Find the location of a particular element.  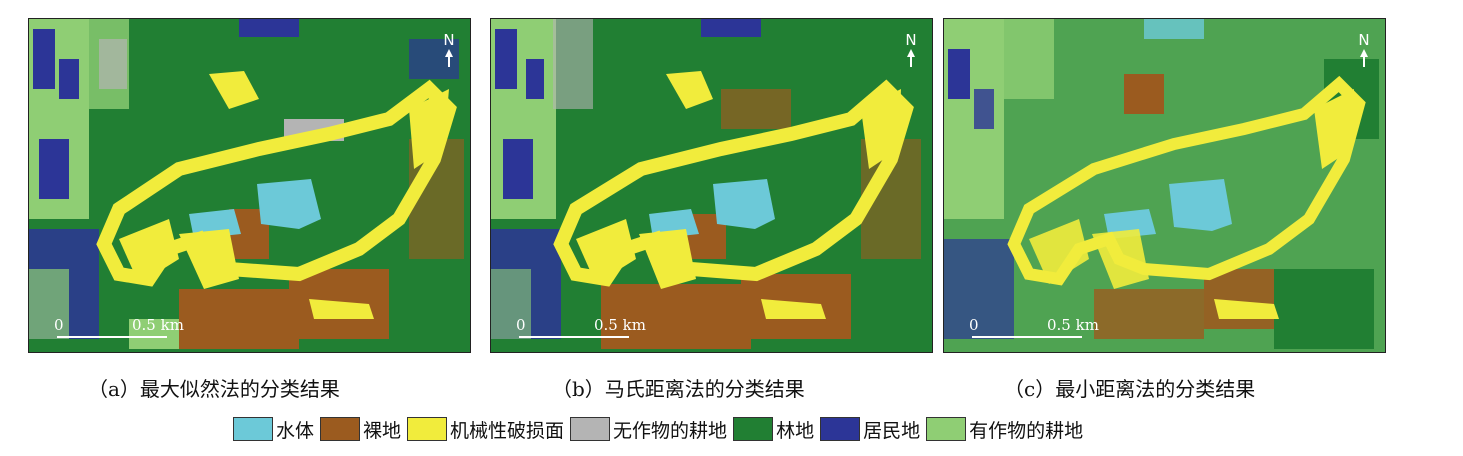

legend-item-water: 水体 is located at coordinates (273, 429).